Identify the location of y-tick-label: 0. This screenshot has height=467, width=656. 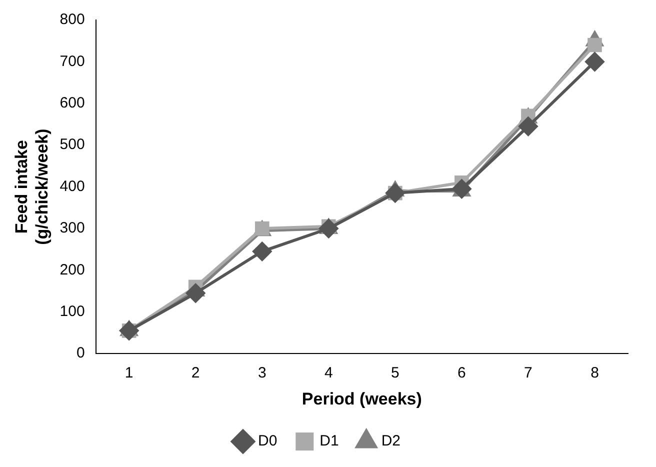
(80, 353).